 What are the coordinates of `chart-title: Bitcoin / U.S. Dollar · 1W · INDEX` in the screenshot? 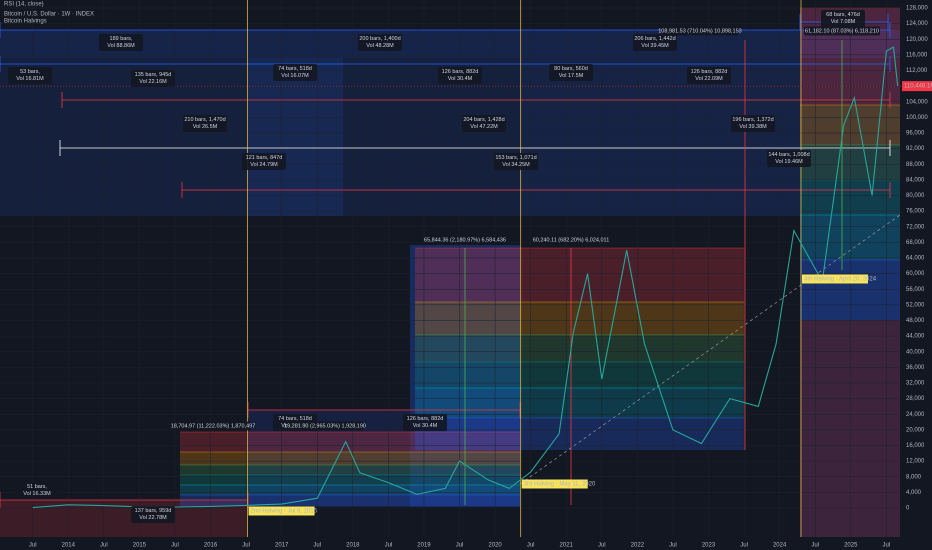 It's located at (49, 15).